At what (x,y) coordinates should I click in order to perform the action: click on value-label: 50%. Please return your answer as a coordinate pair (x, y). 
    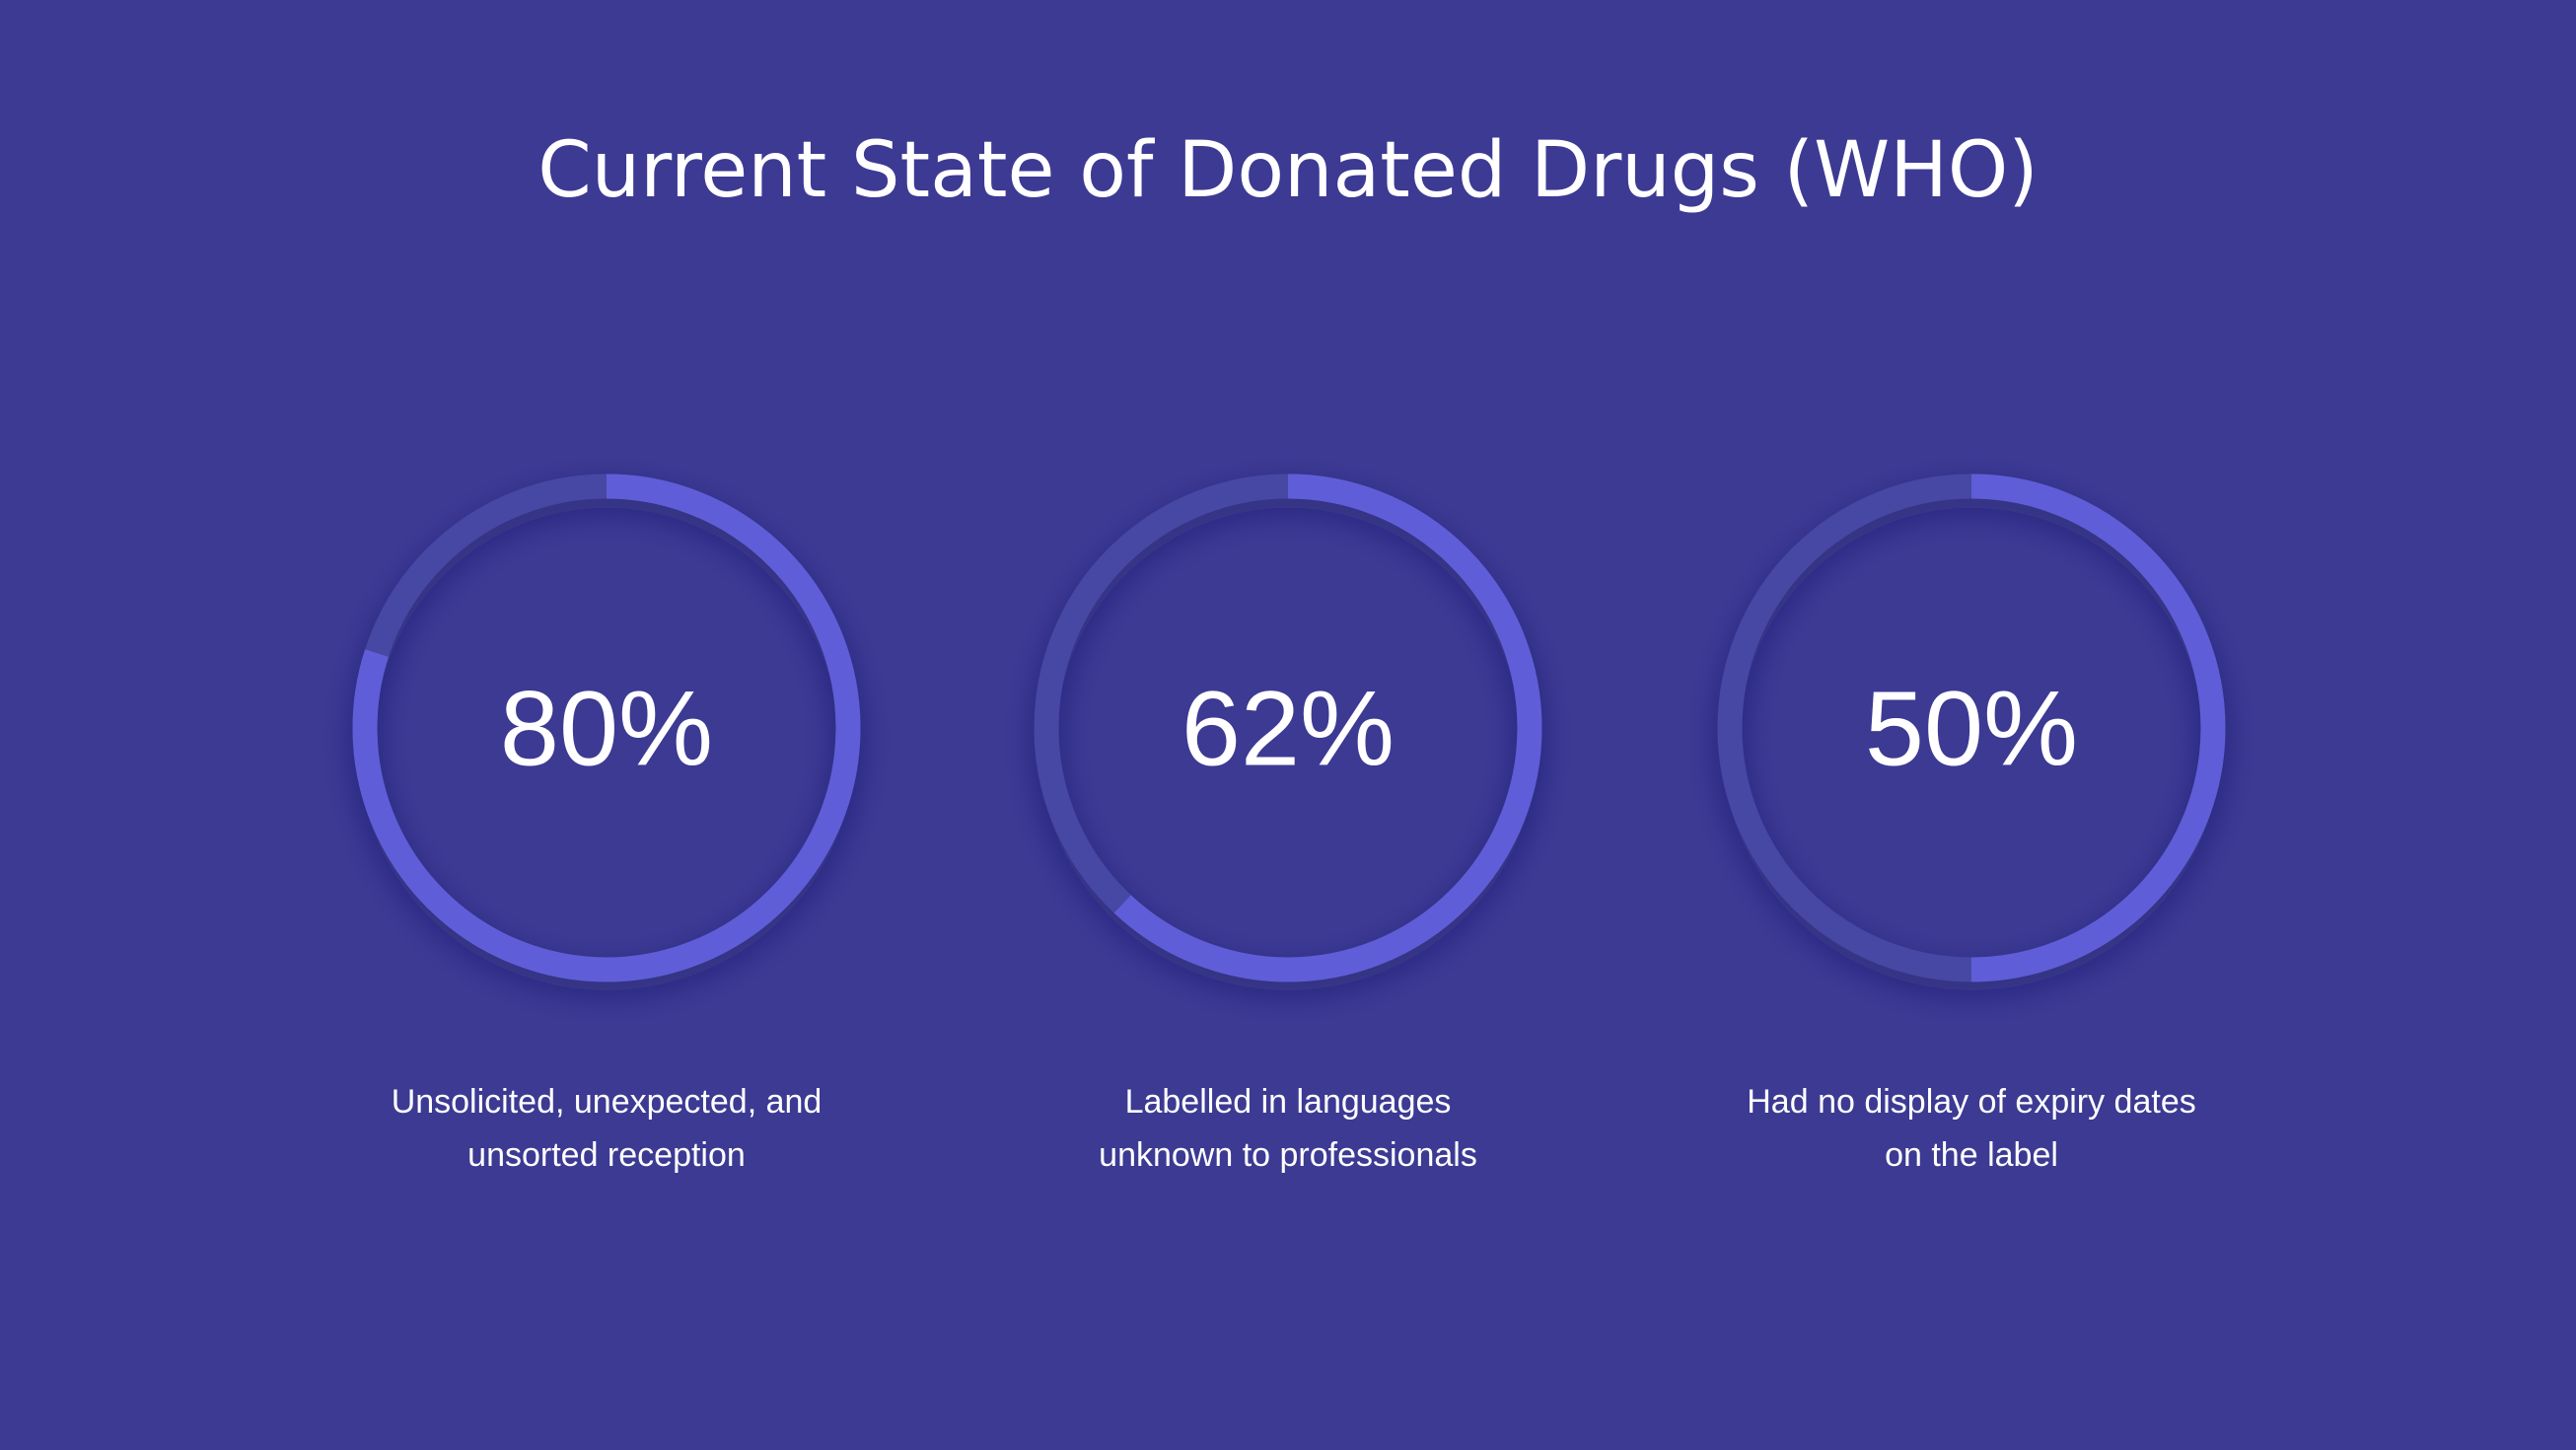
    Looking at the image, I should click on (1972, 728).